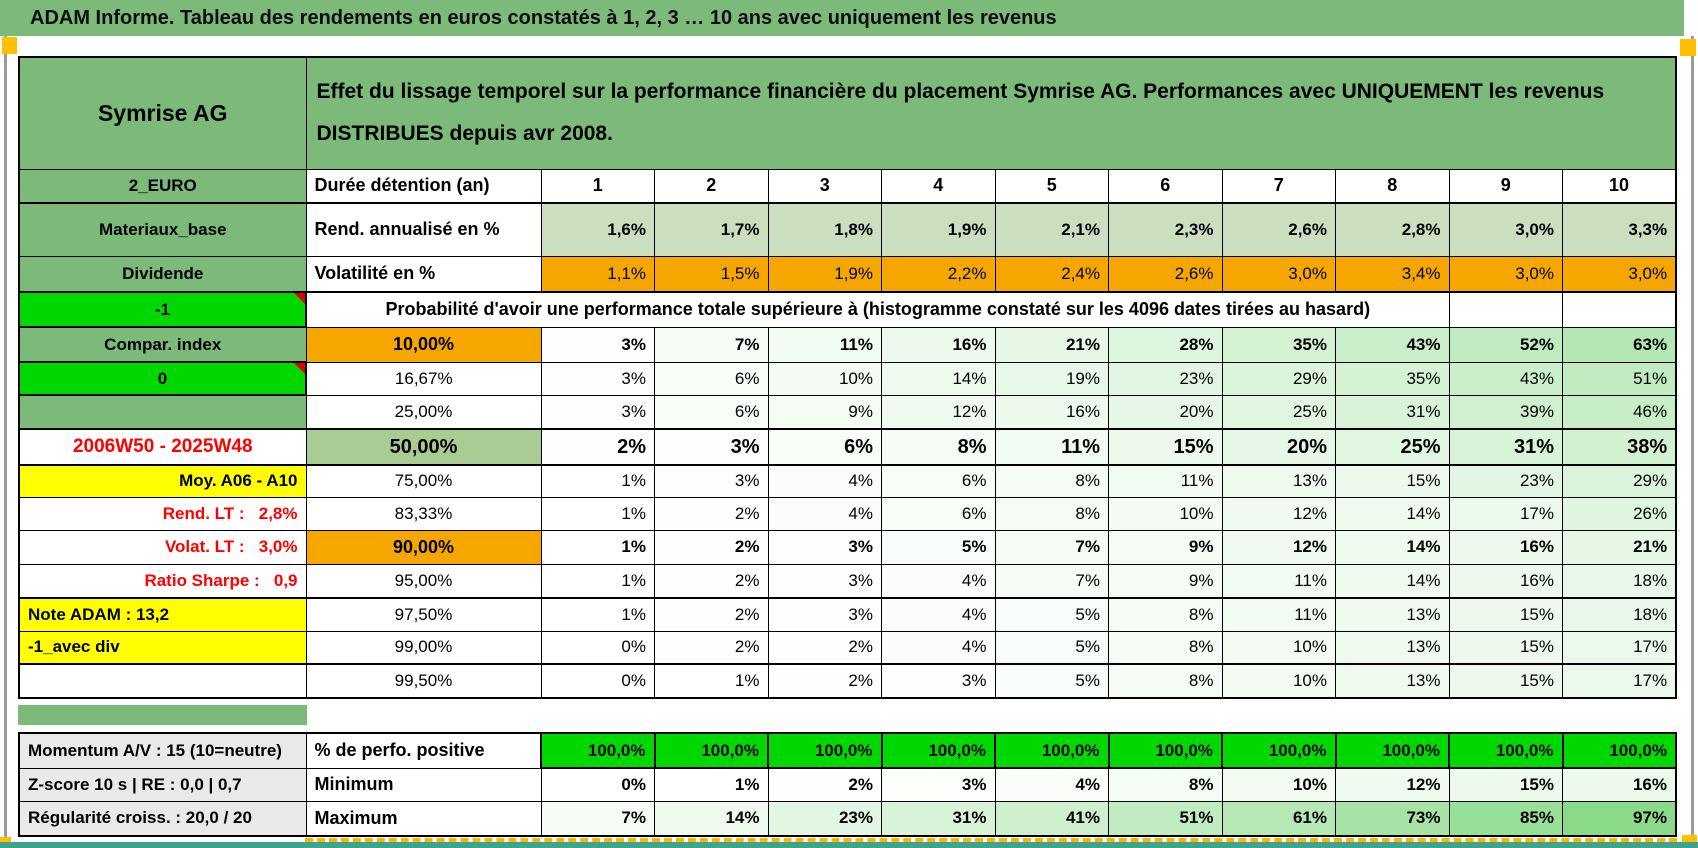 Image resolution: width=1698 pixels, height=848 pixels. What do you see at coordinates (1165, 186) in the screenshot?
I see `year-header-cell: 6` at bounding box center [1165, 186].